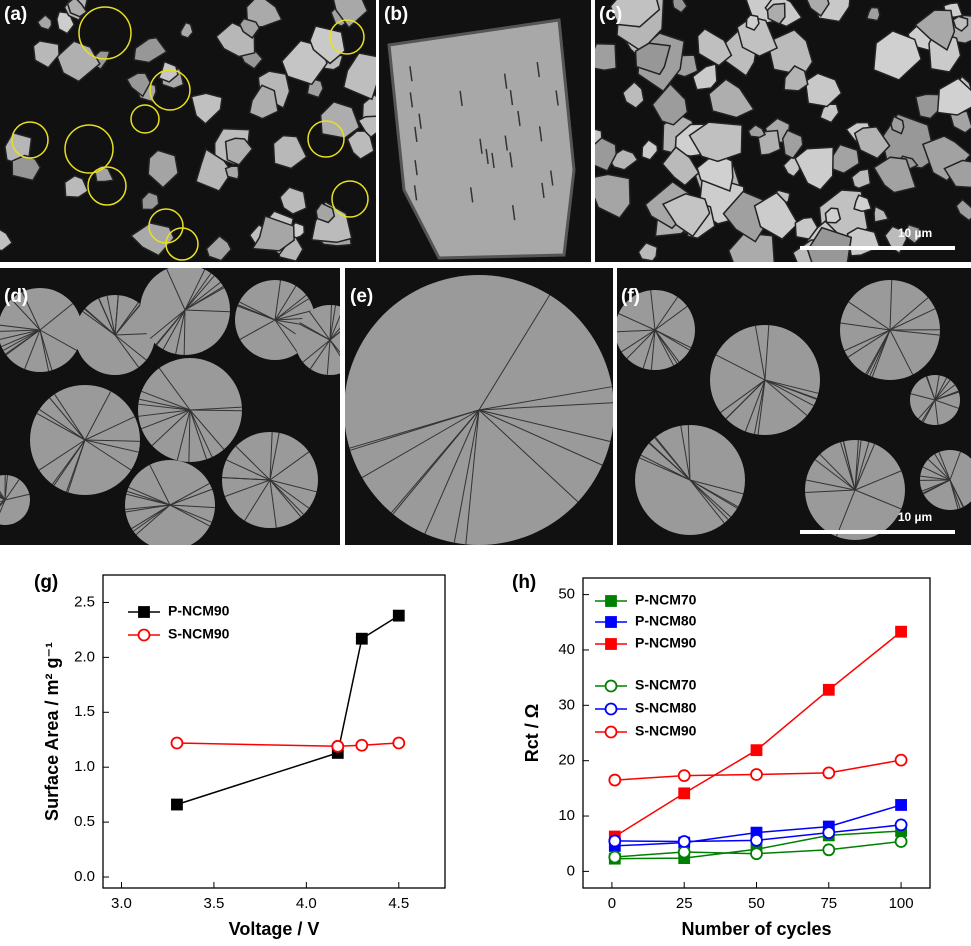  What do you see at coordinates (361, 296) in the screenshot?
I see `panel-label: (e)` at bounding box center [361, 296].